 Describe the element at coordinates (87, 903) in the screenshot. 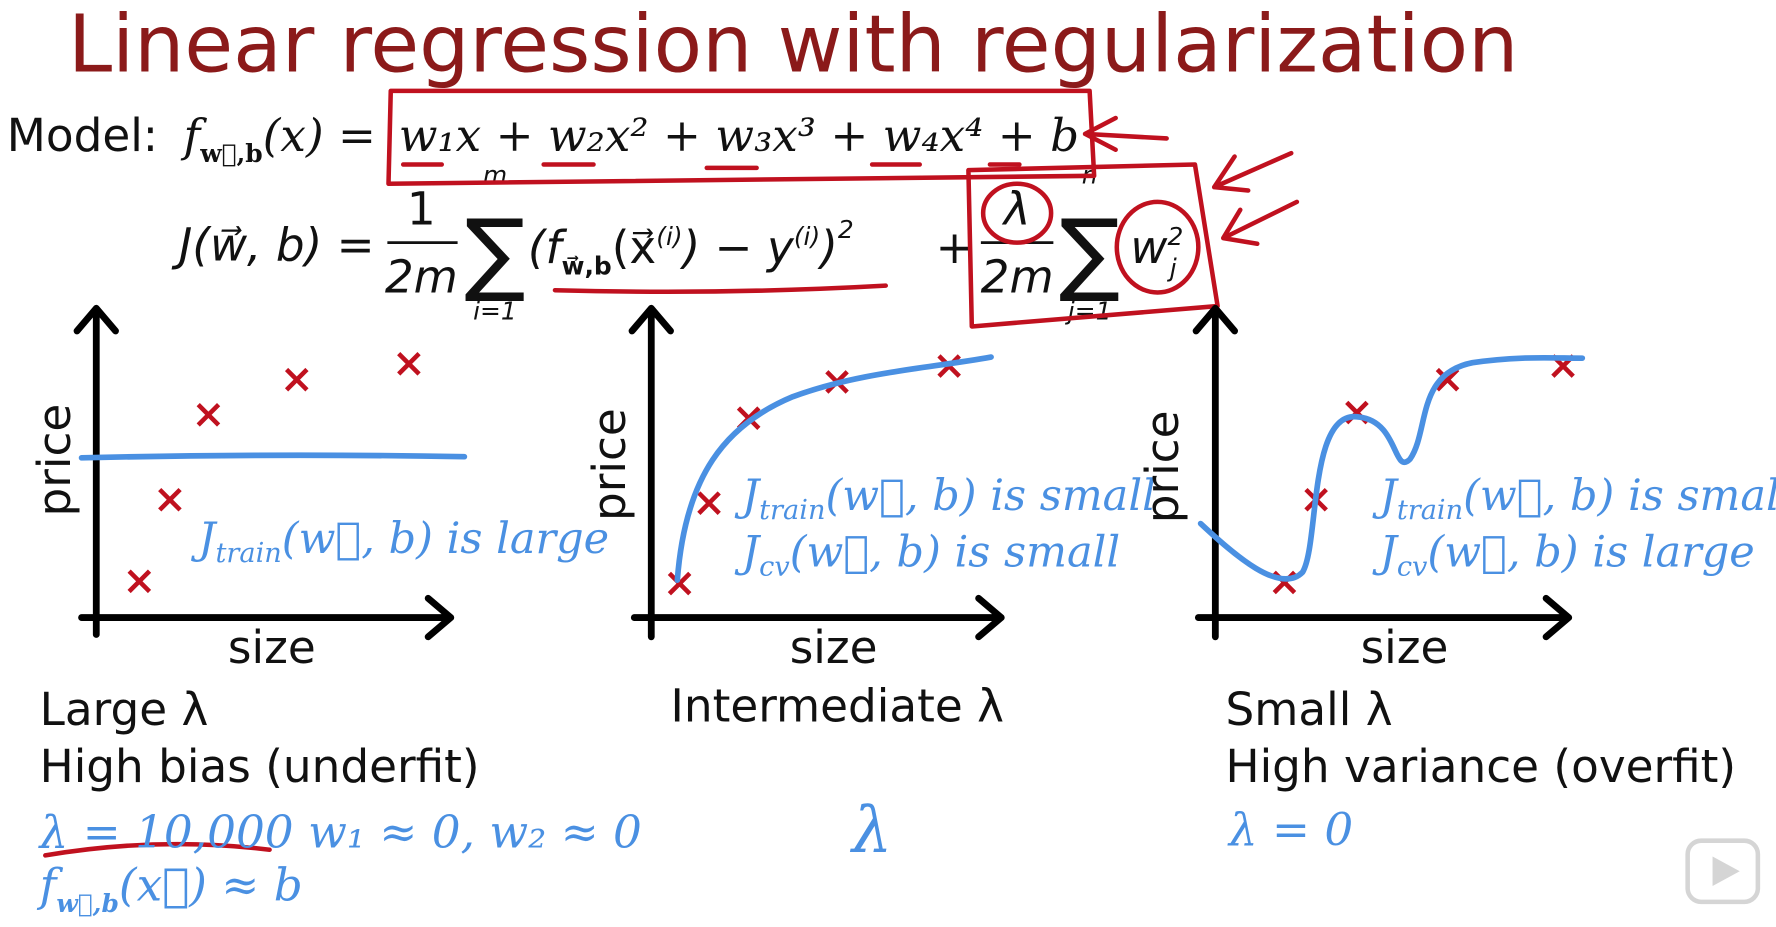

I see `result-sub: w⃗,b` at that location.